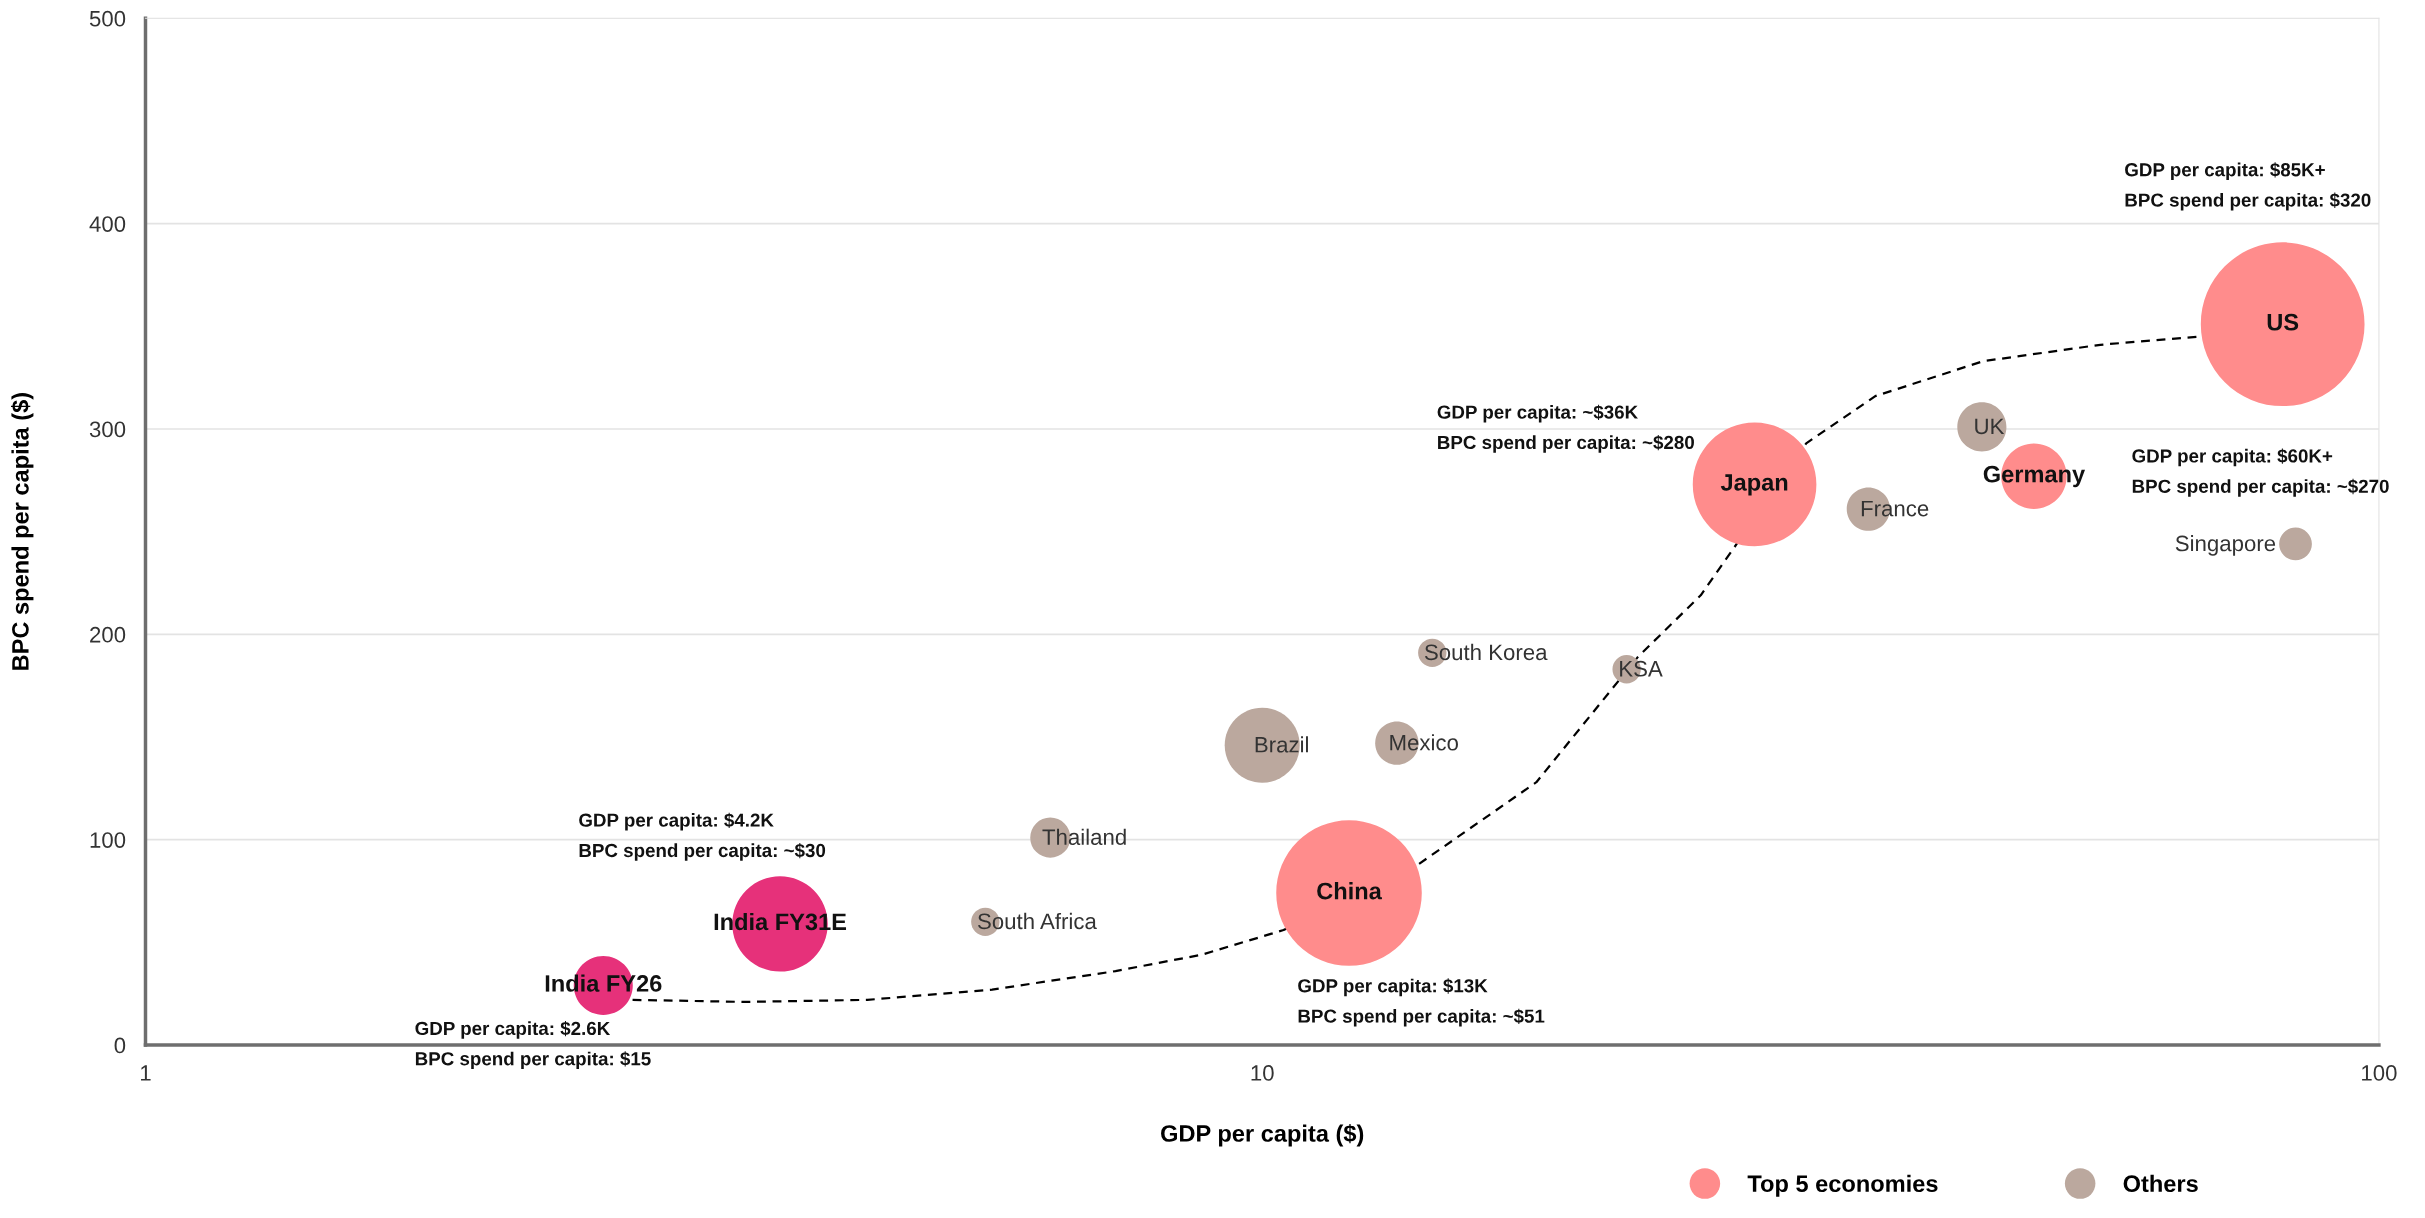 This screenshot has width=2425, height=1218. I want to click on annotation: US, so click(2283, 322).